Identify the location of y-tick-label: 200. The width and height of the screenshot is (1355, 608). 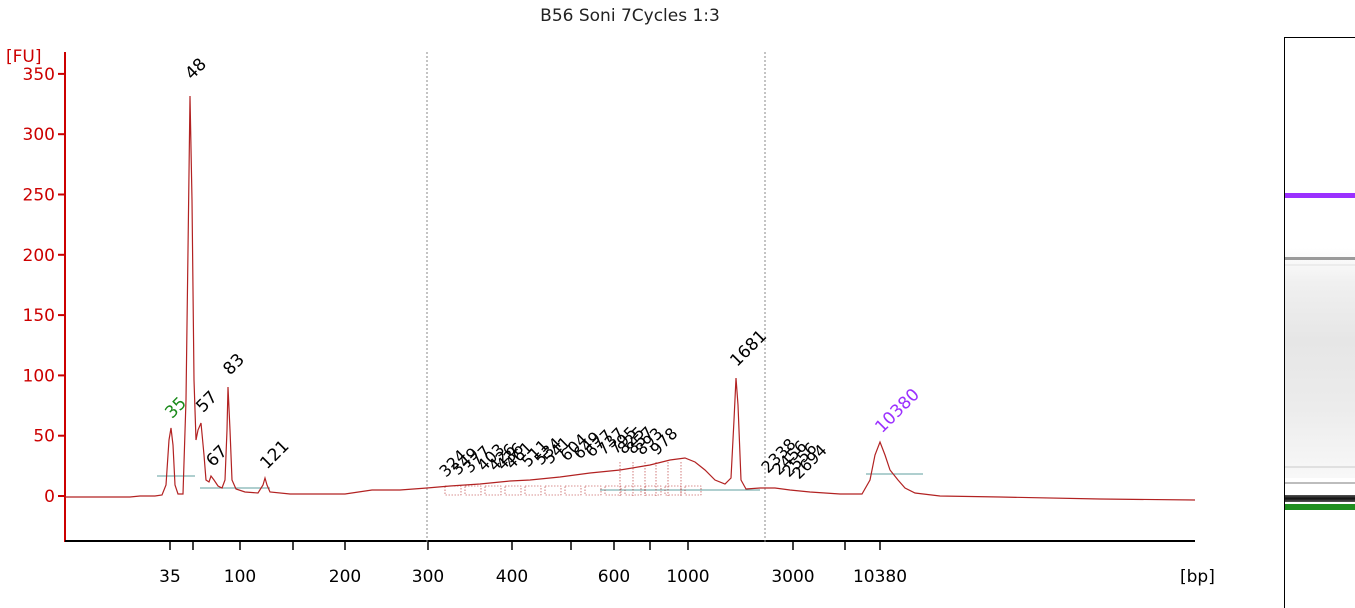
(39, 256).